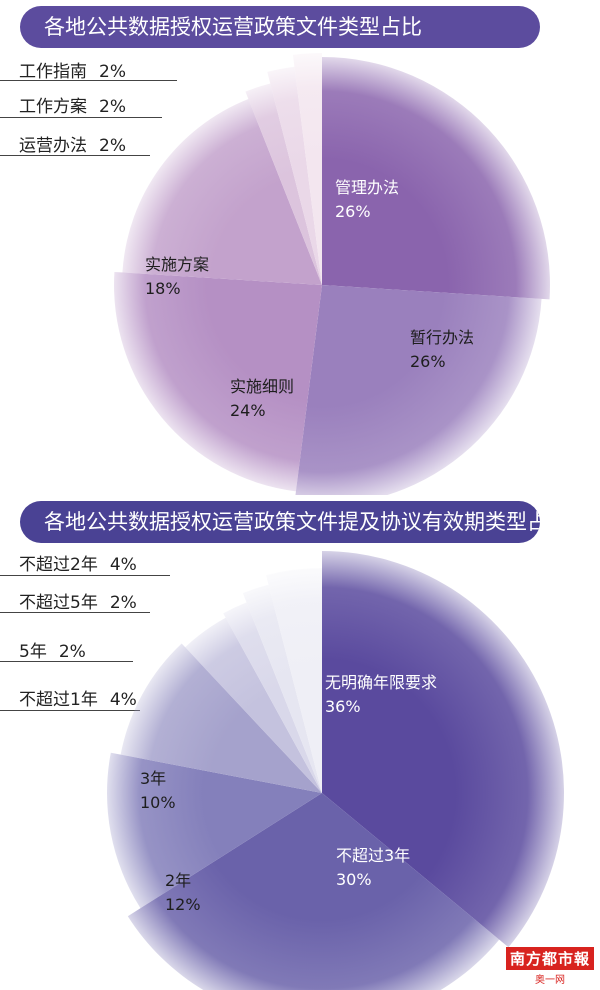 This screenshot has height=990, width=600. I want to click on slice-value-label: 30%, so click(354, 879).